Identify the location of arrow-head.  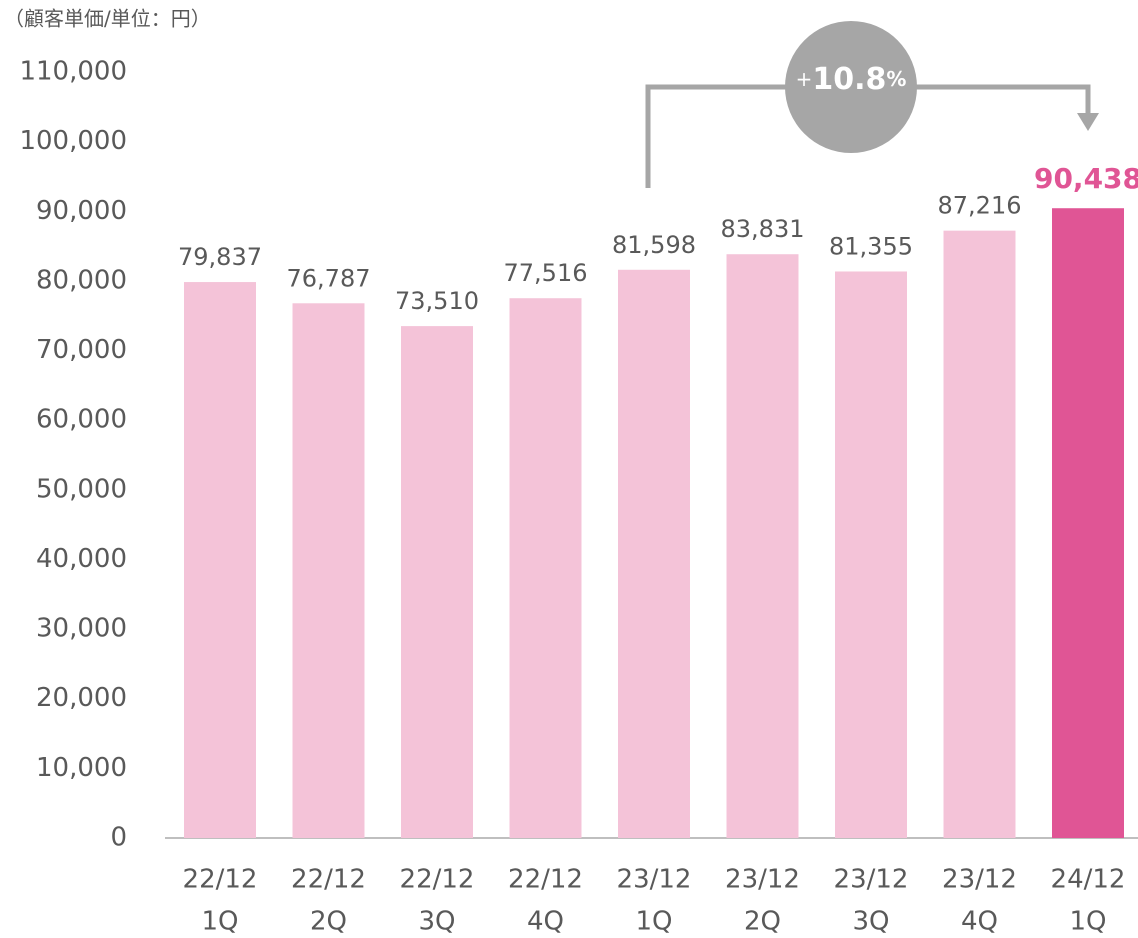
(1088, 122).